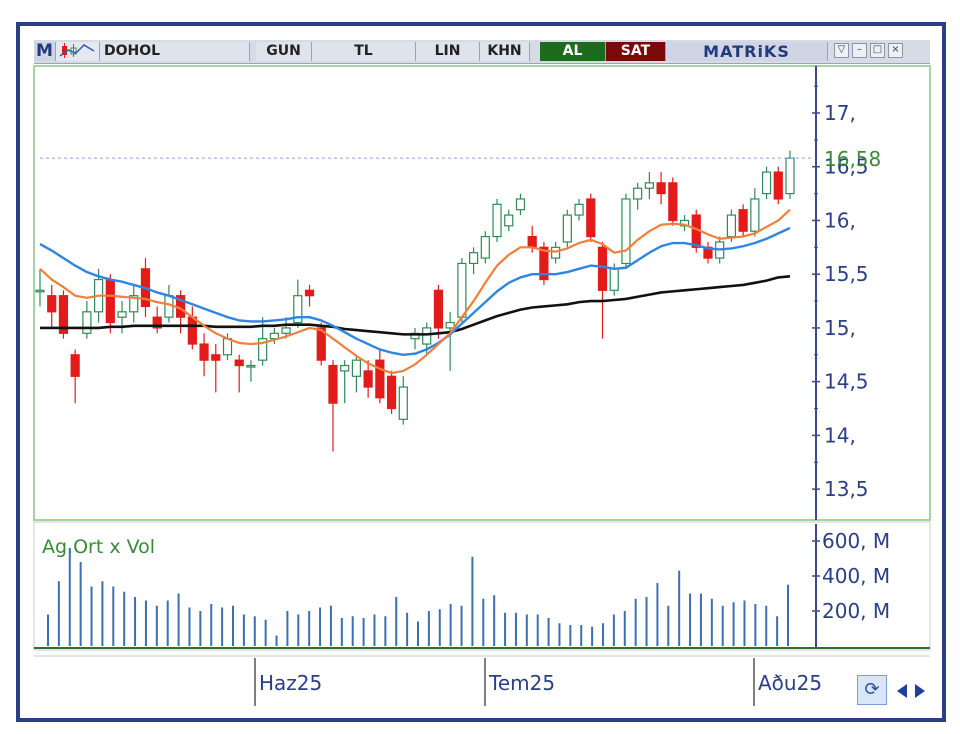  I want to click on volume-ticks: 200, M 400, M 600, M, so click(851, 576).